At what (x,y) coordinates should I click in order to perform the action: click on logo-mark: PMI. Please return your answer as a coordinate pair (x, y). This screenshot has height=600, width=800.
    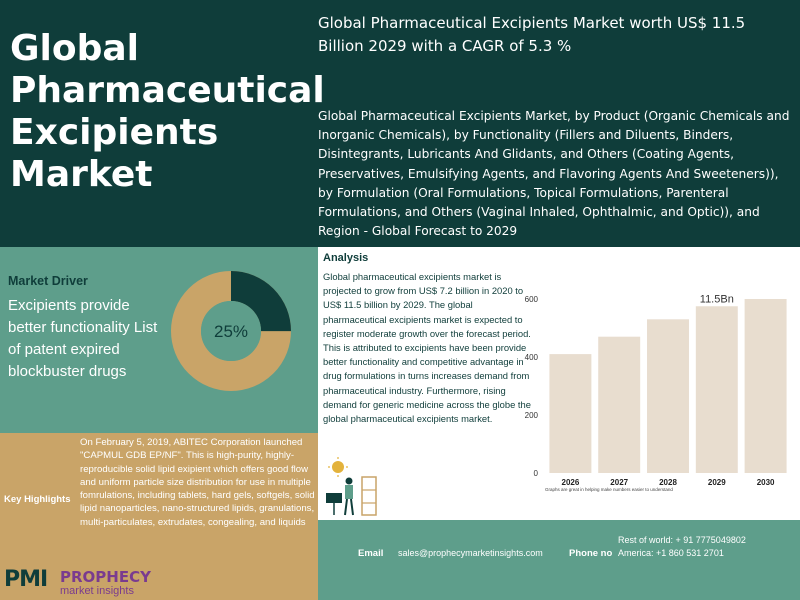
    Looking at the image, I should click on (26, 579).